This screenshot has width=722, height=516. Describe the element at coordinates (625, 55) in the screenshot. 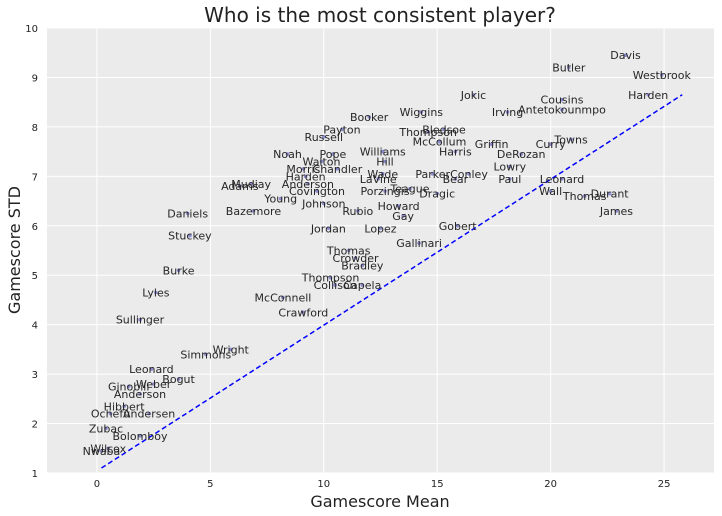

I see `point-label: Davis` at that location.